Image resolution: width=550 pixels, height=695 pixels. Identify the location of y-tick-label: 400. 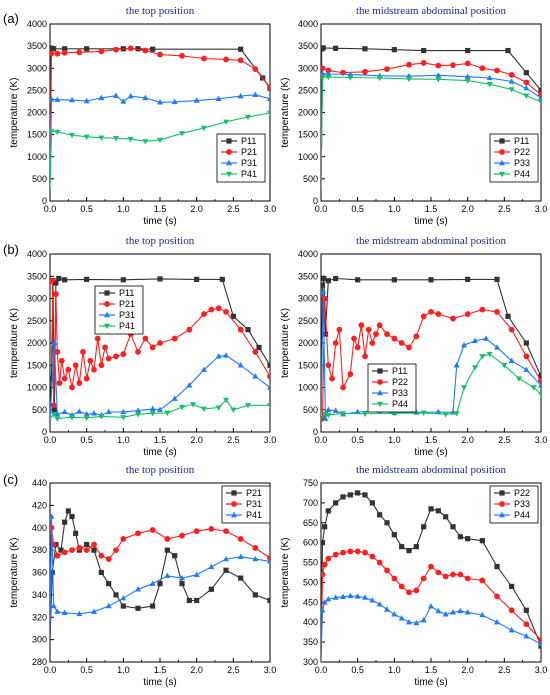
(310, 622).